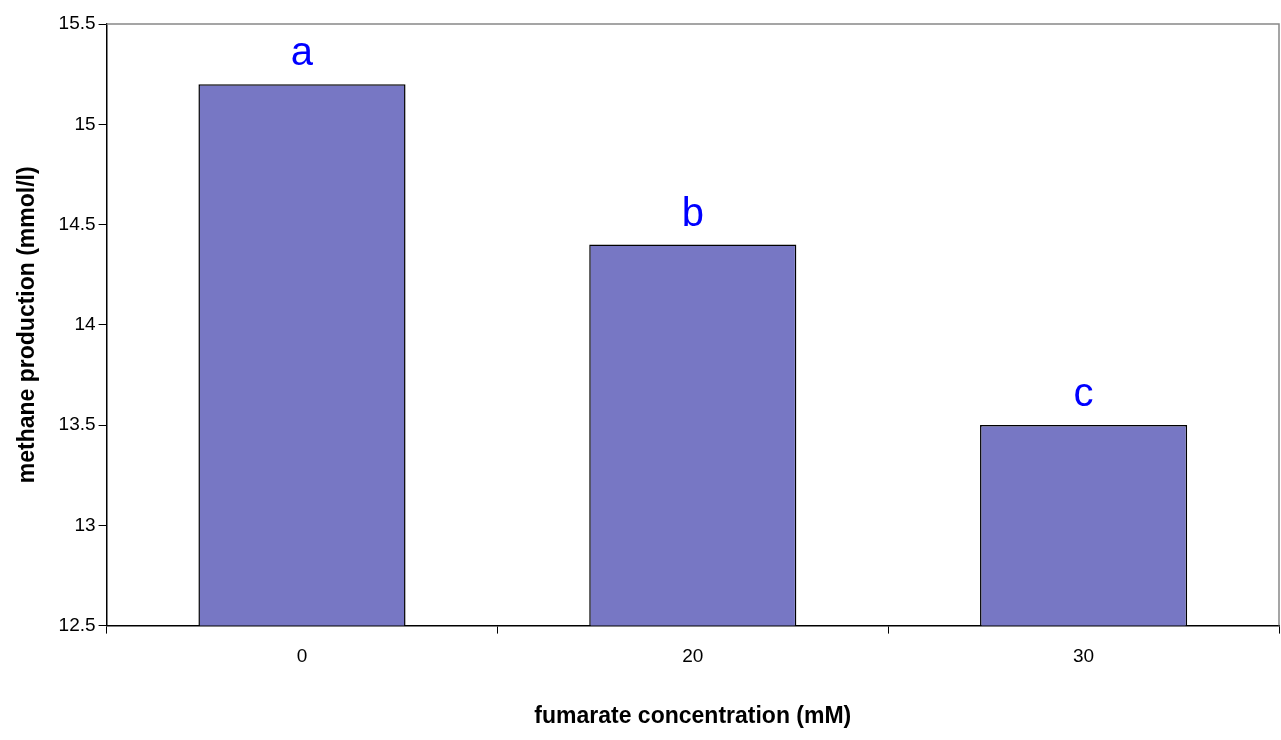 This screenshot has height=740, width=1281. What do you see at coordinates (85, 524) in the screenshot?
I see `y-tick-label: 13` at bounding box center [85, 524].